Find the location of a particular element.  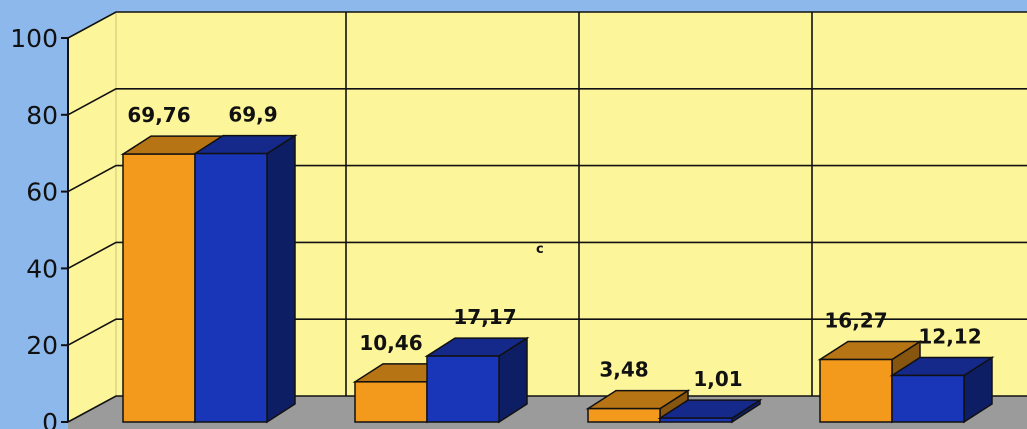

y-tick-label: 0 is located at coordinates (50, 418).